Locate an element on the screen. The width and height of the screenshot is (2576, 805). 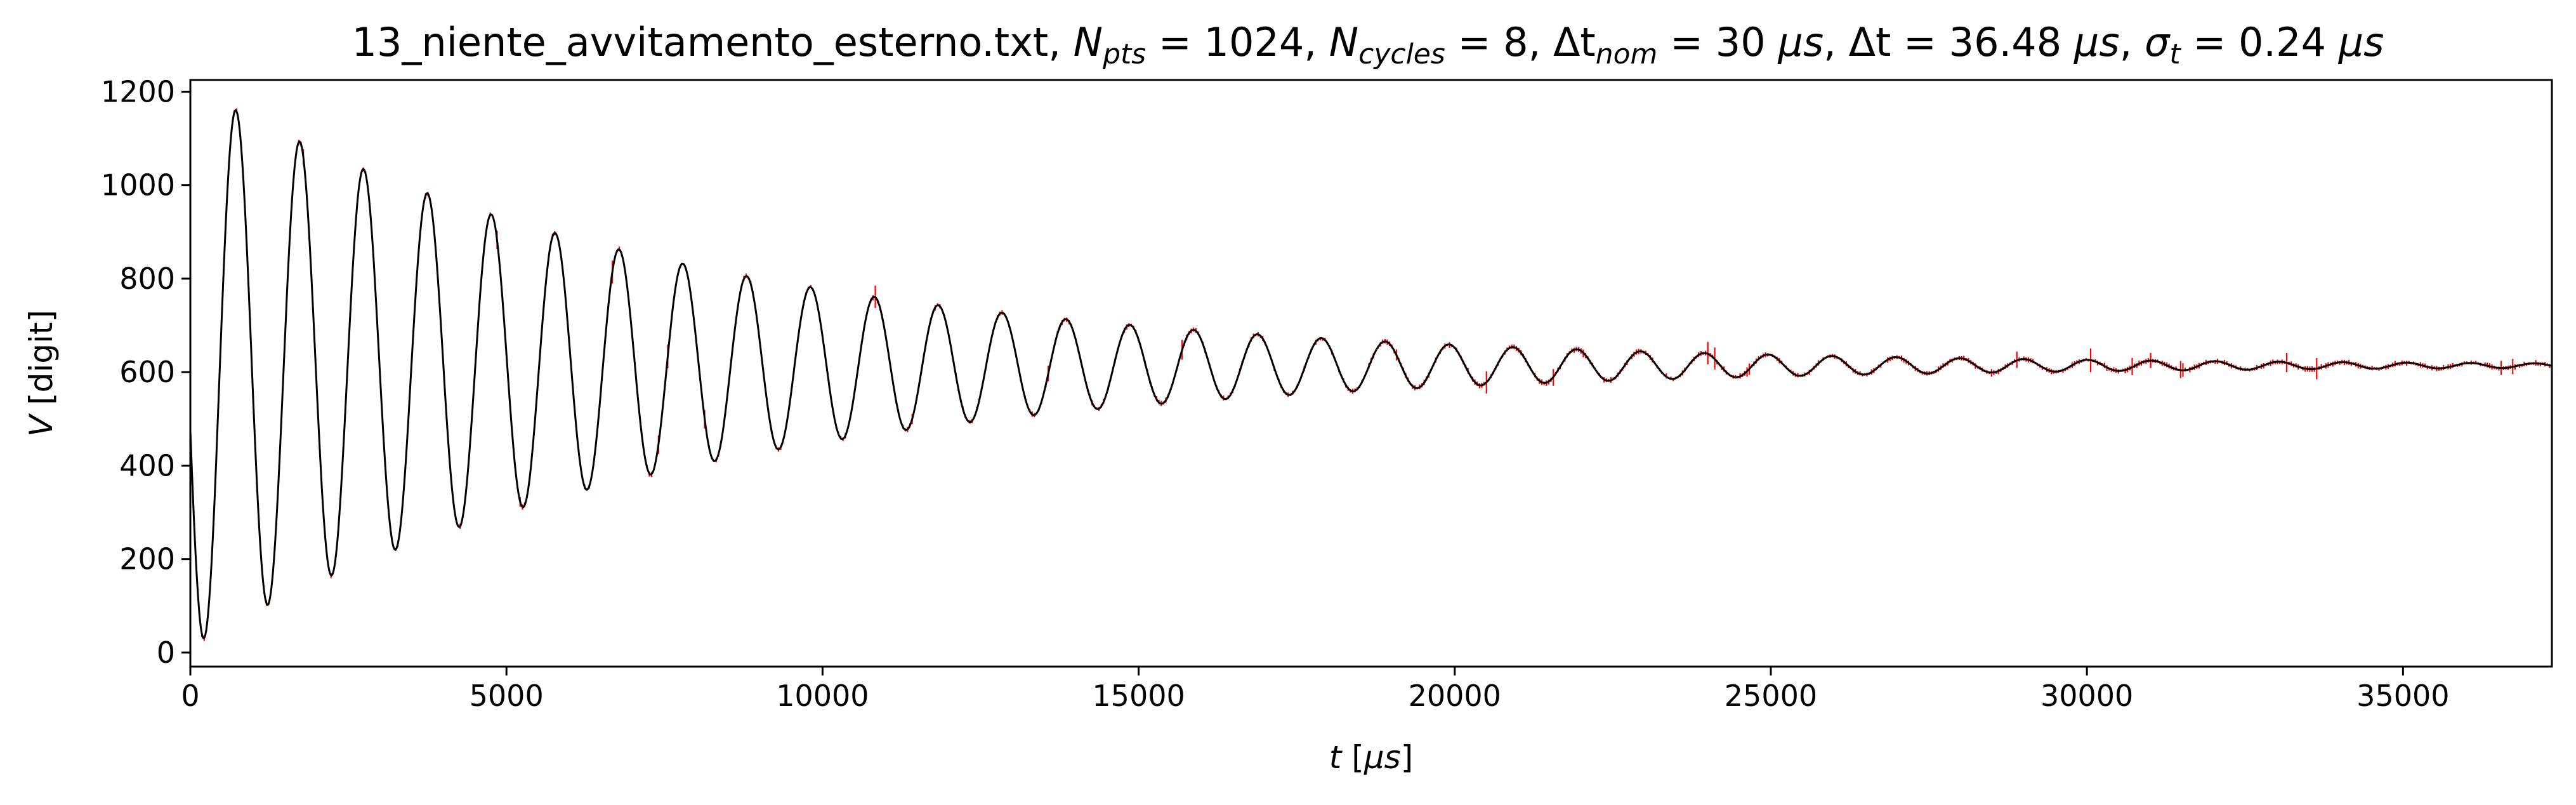
x-tick-label: 30000 is located at coordinates (2086, 696).